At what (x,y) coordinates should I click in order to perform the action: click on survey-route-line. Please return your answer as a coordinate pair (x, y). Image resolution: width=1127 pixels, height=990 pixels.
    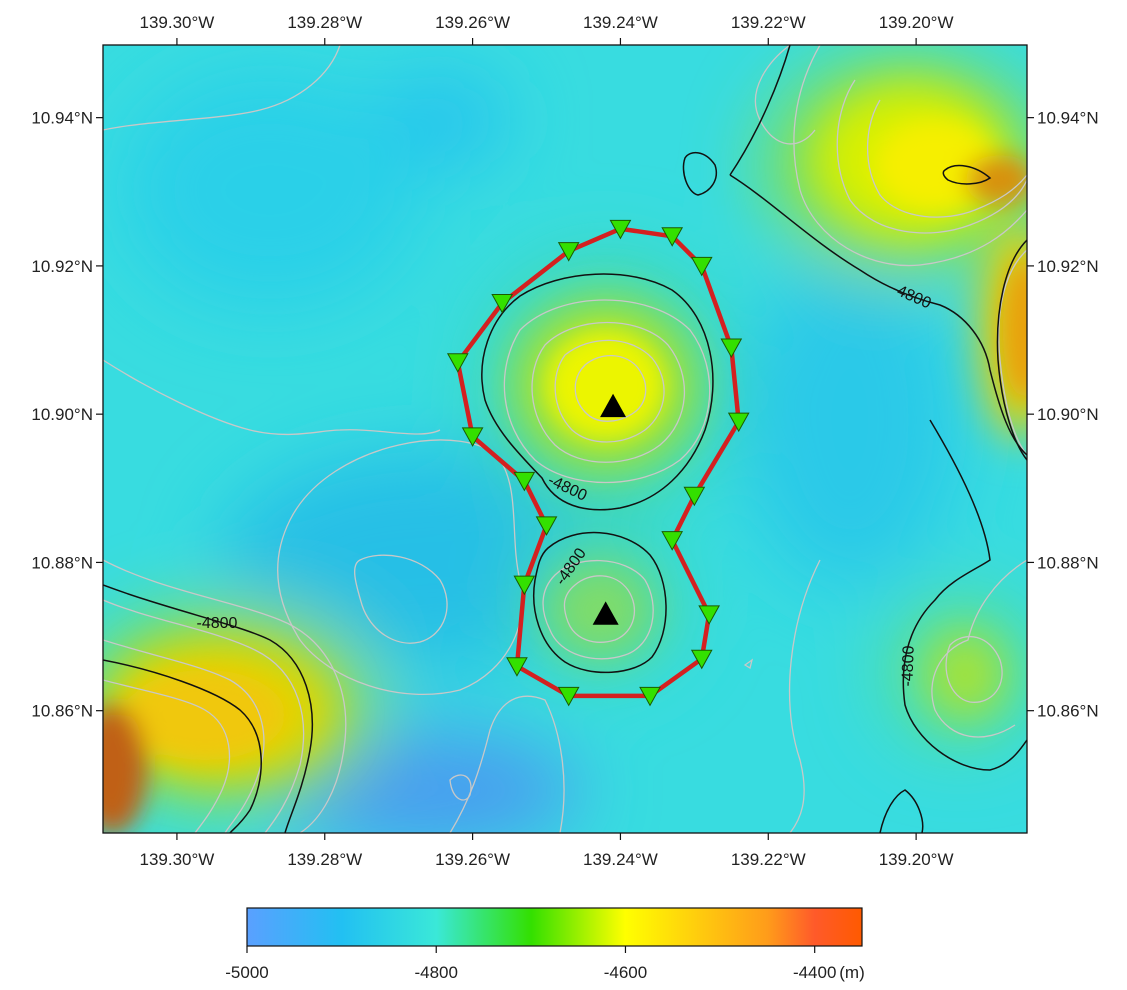
    Looking at the image, I should click on (598, 462).